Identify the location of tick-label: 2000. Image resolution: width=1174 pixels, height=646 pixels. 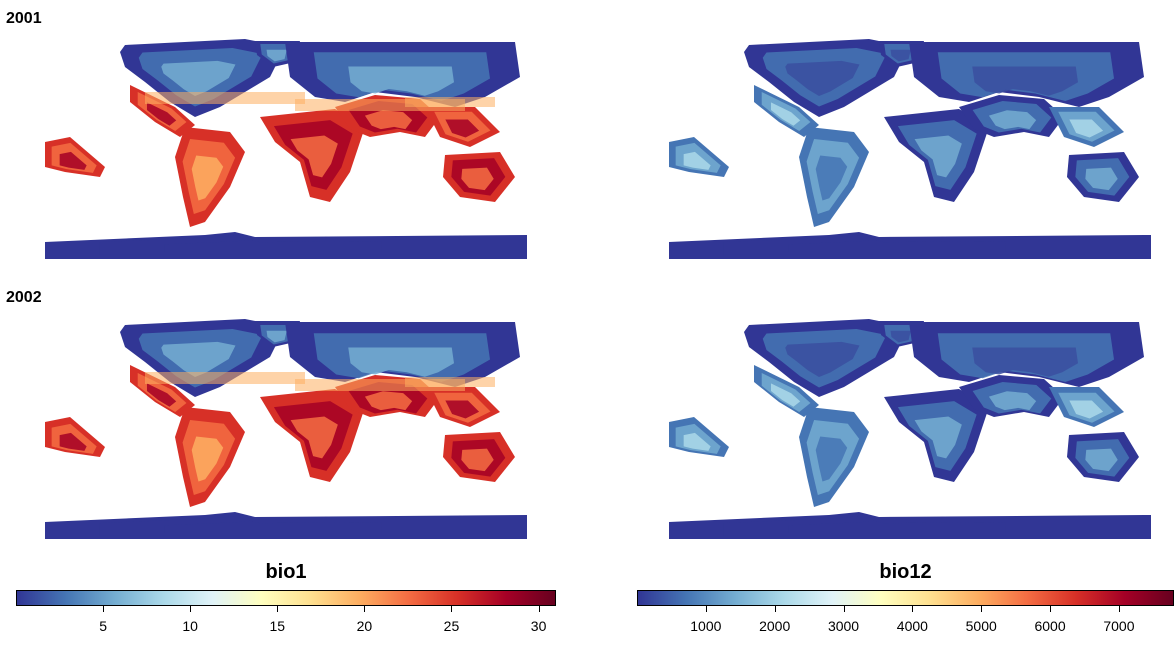
(775, 626).